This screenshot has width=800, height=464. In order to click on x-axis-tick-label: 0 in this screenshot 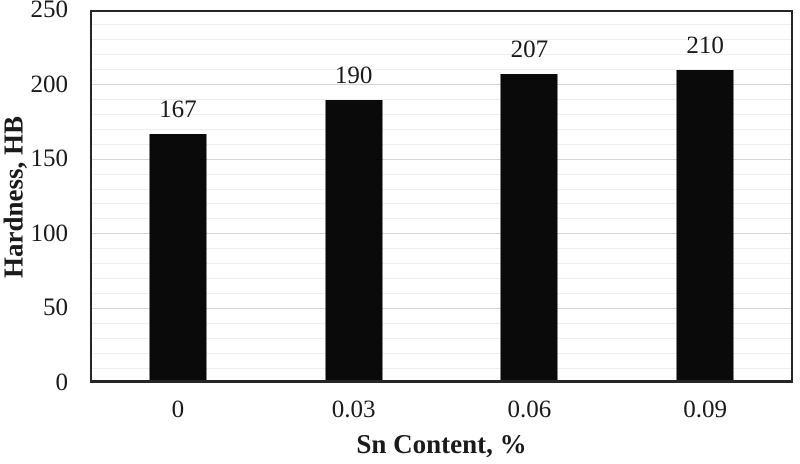, I will do `click(178, 409)`.